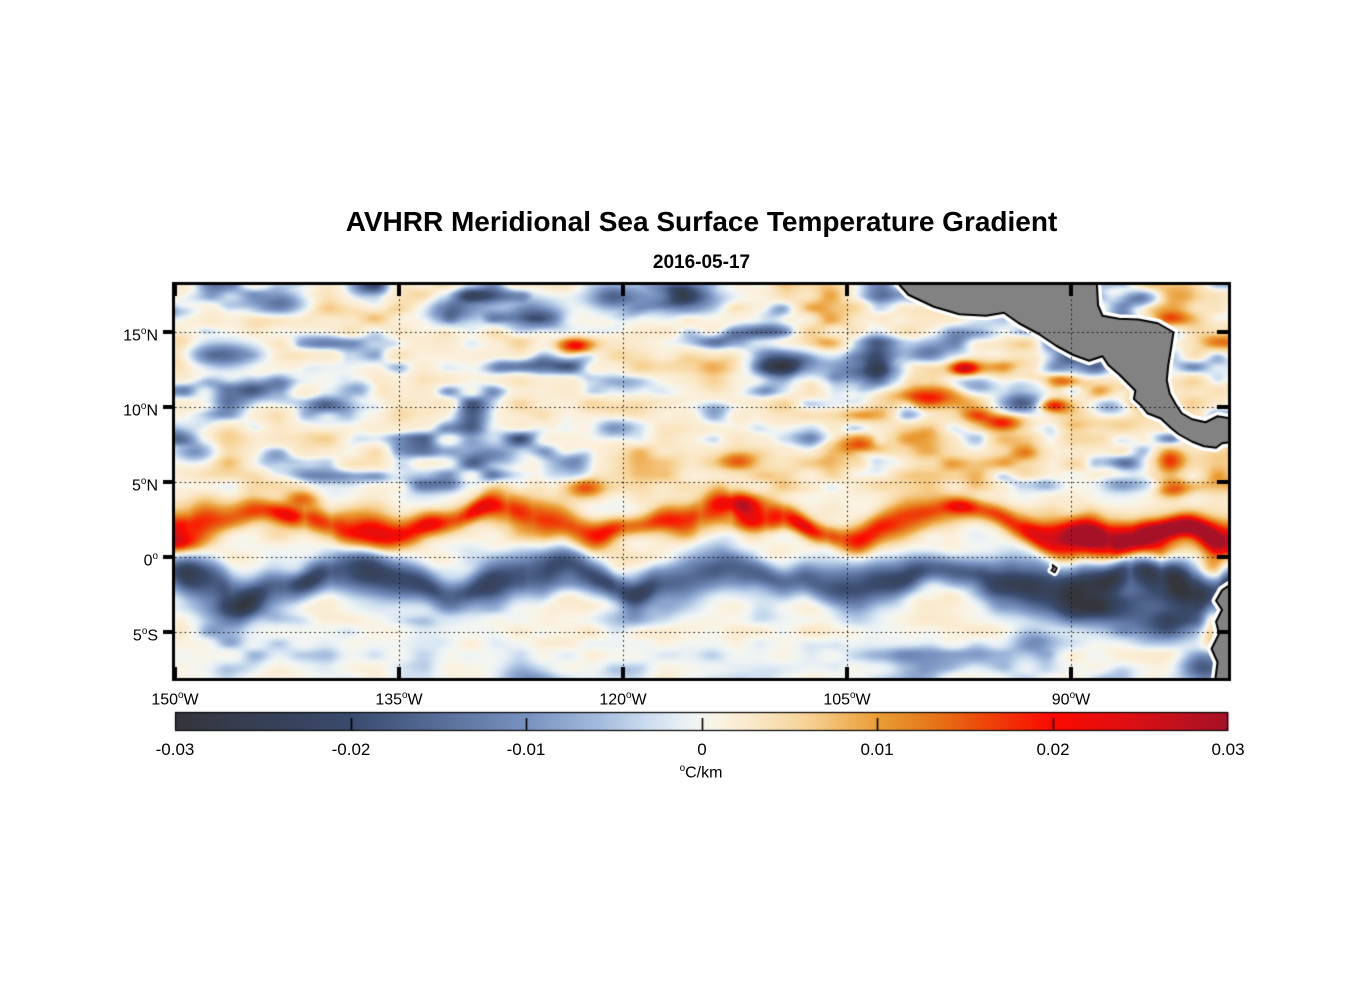 The height and width of the screenshot is (1000, 1356). Describe the element at coordinates (140, 410) in the screenshot. I see `y-axis-tick-label: 10oN` at that location.